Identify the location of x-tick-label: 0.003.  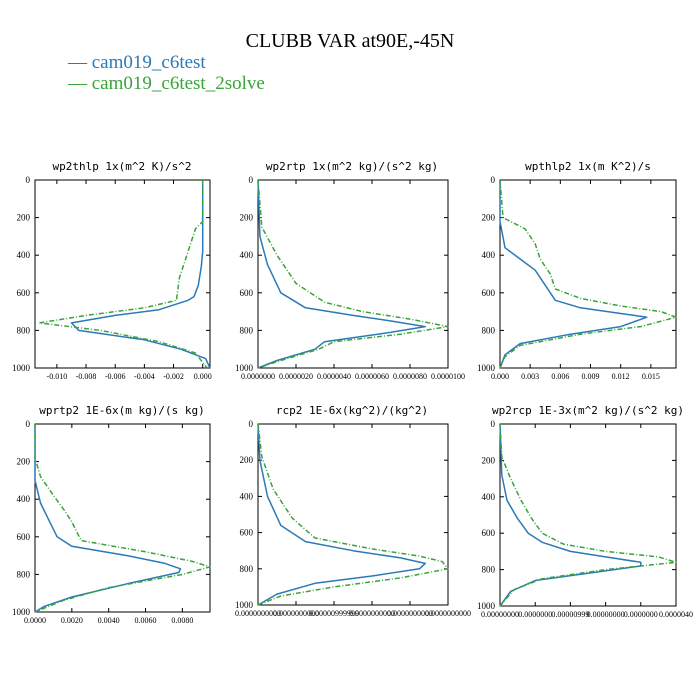
(530, 376).